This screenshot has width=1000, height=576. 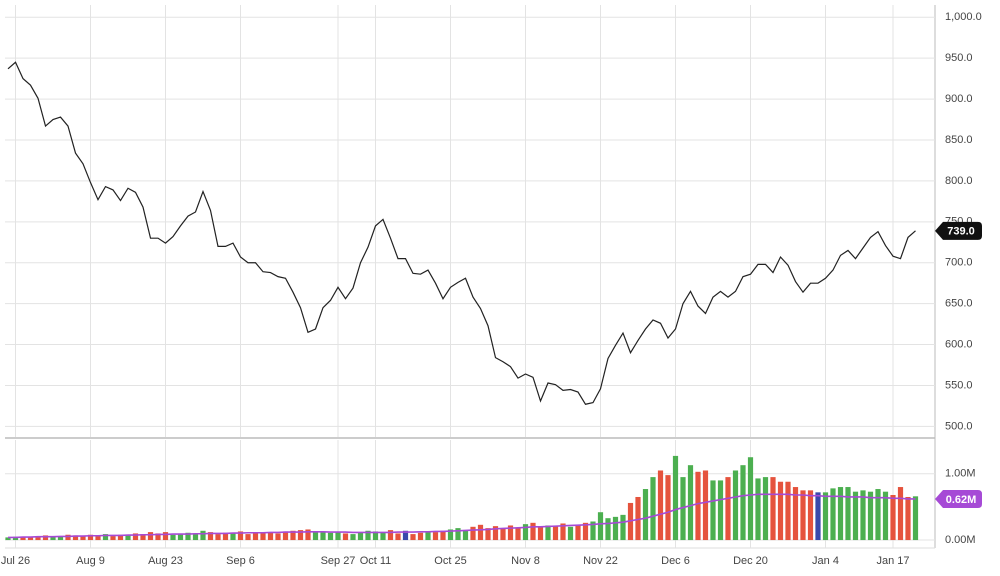 What do you see at coordinates (959, 181) in the screenshot?
I see `y-tick-label: 800.0` at bounding box center [959, 181].